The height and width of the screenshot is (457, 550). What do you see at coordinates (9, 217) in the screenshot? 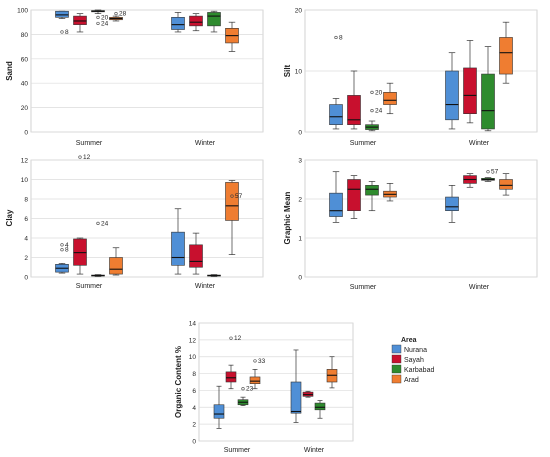
I see `y-axis-label: Clay` at bounding box center [9, 217].